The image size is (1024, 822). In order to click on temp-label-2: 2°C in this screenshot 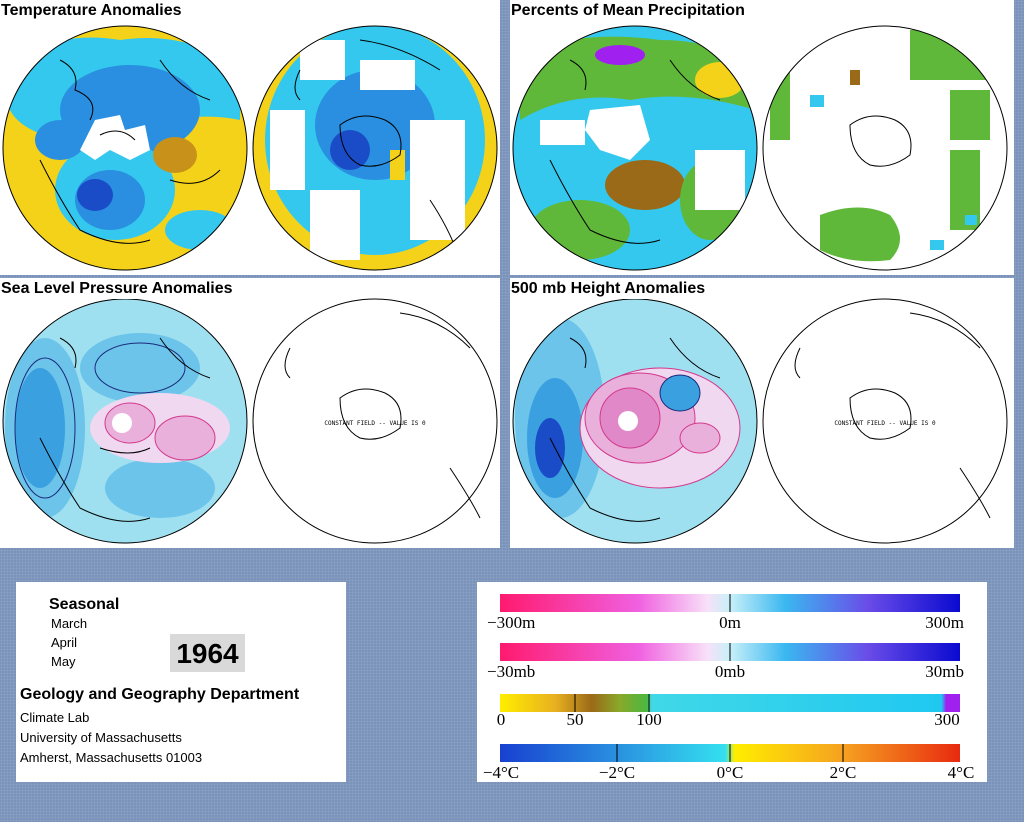, I will do `click(843, 772)`.